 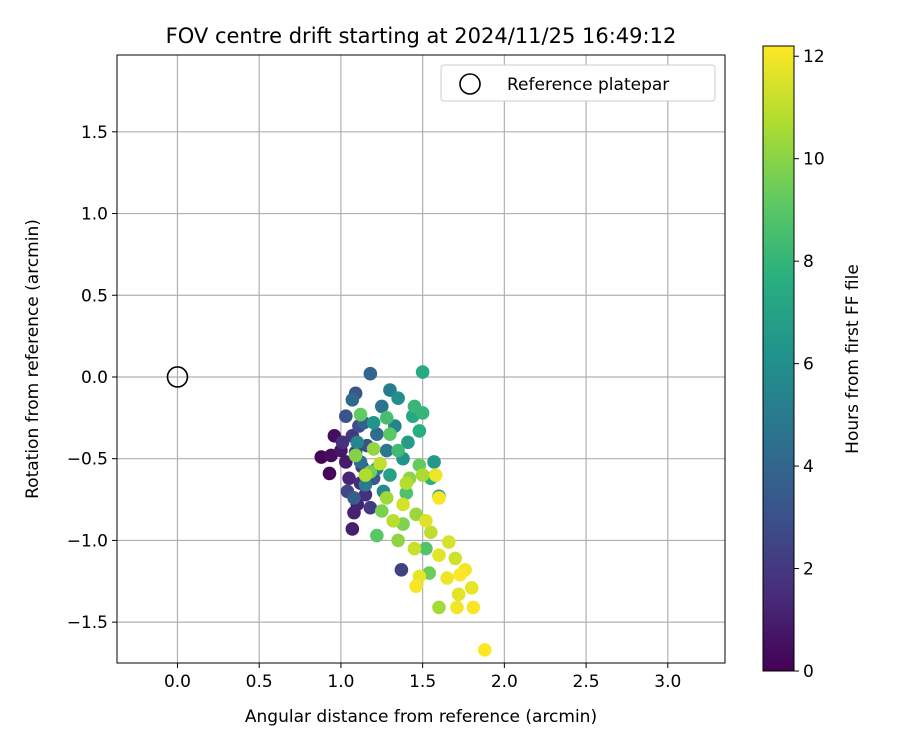 What do you see at coordinates (808, 672) in the screenshot?
I see `colorbar-tick-label: 0` at bounding box center [808, 672].